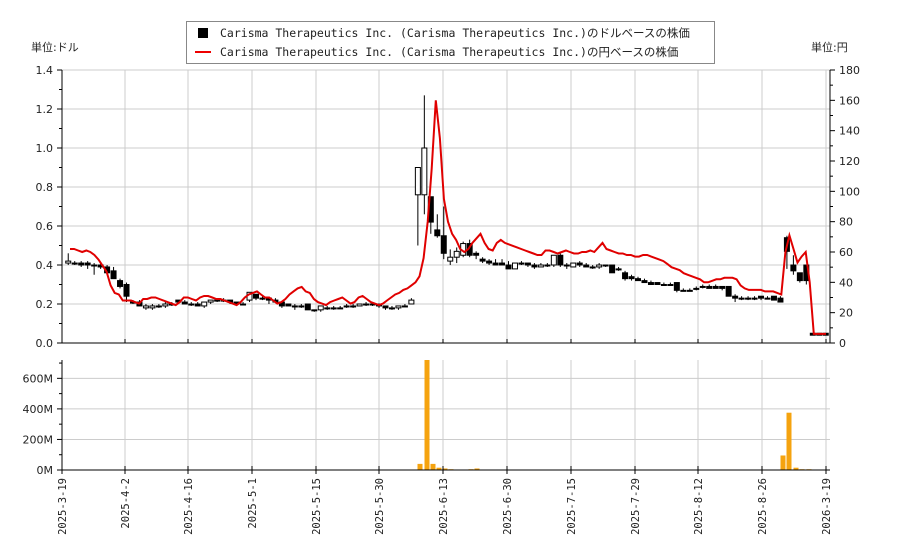 Image resolution: width=900 pixels, height=550 pixels. I want to click on svg-text: 200M, so click(38, 439).